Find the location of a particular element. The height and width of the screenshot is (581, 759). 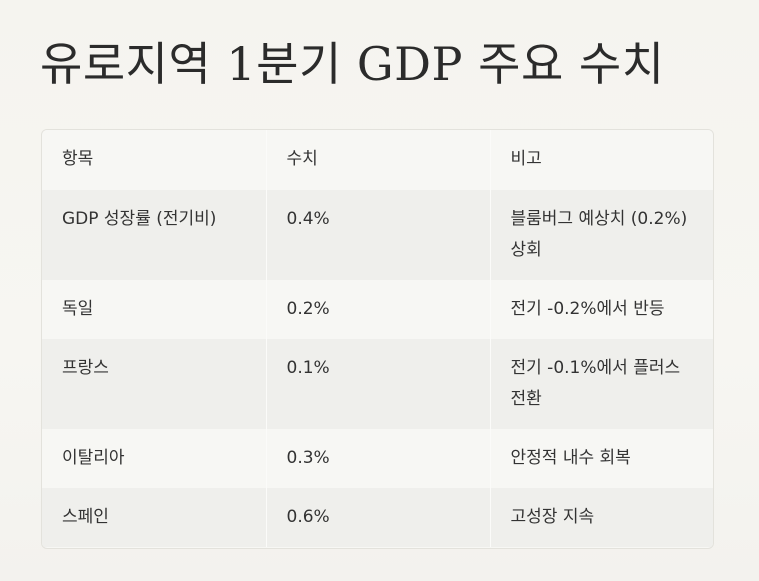

table-cell-value: 0.6% is located at coordinates (377, 517).